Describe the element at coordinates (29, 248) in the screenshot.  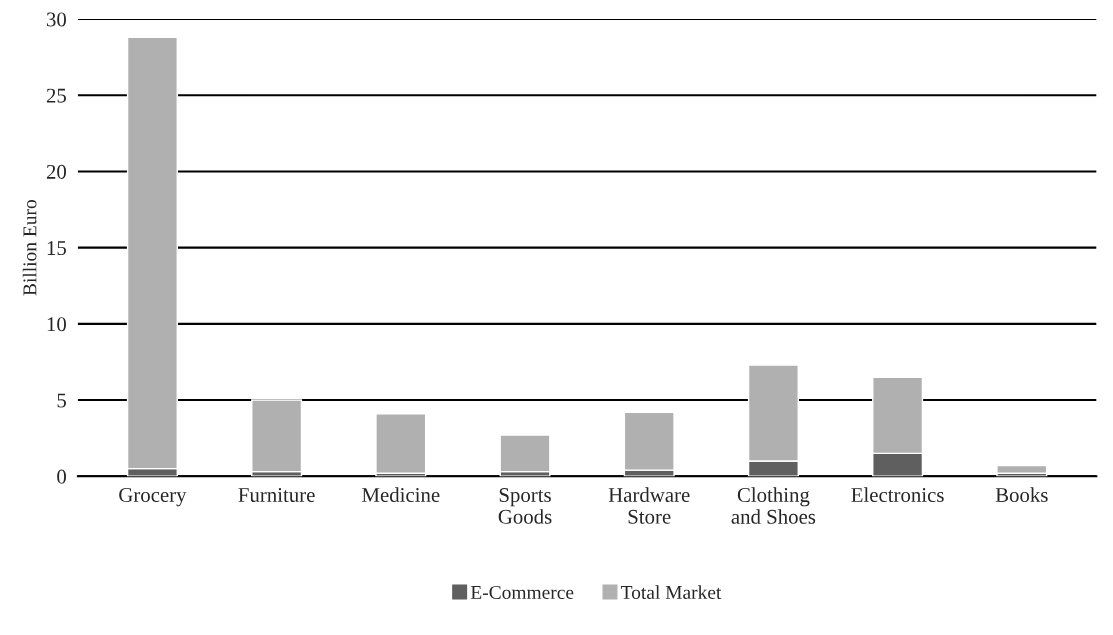
I see `y-axis-title: Billion Euro` at that location.